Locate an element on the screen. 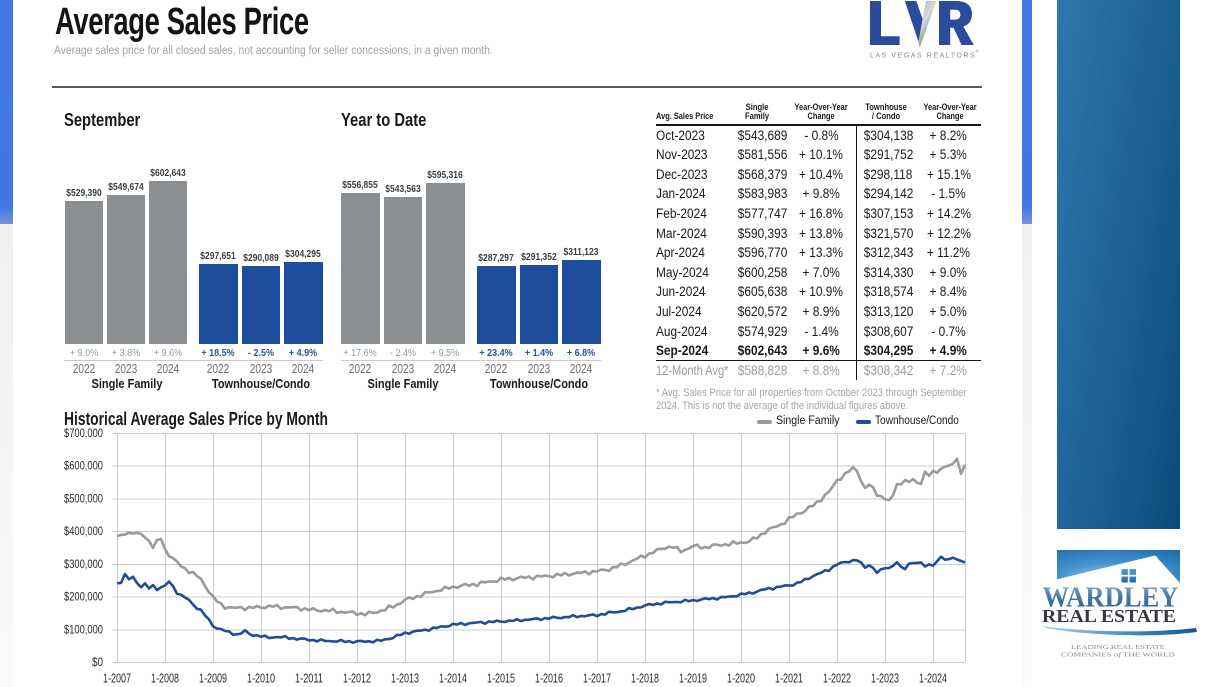 Image resolution: width=1220 pixels, height=687 pixels. svg-text: WARDLEY is located at coordinates (1111, 598).